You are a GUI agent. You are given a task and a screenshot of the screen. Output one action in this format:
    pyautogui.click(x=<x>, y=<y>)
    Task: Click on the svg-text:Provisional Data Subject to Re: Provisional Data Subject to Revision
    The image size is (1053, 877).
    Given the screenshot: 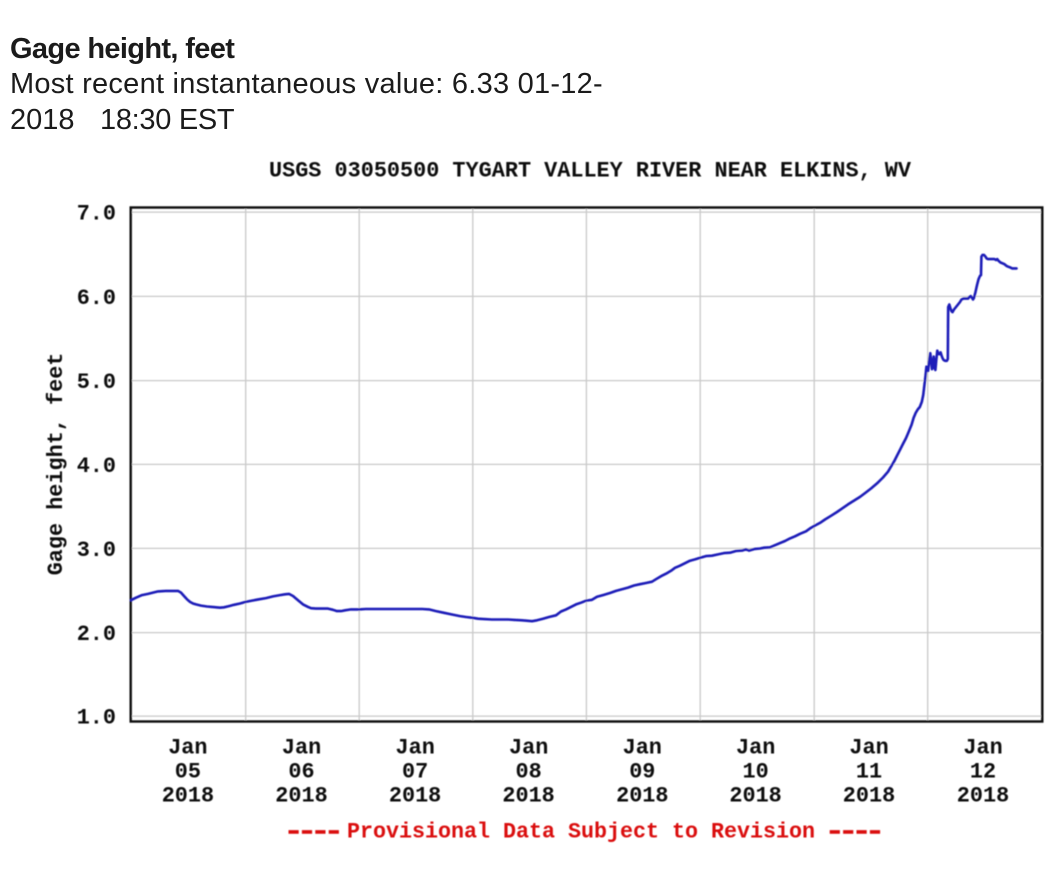 What is the action you would take?
    pyautogui.click(x=581, y=832)
    